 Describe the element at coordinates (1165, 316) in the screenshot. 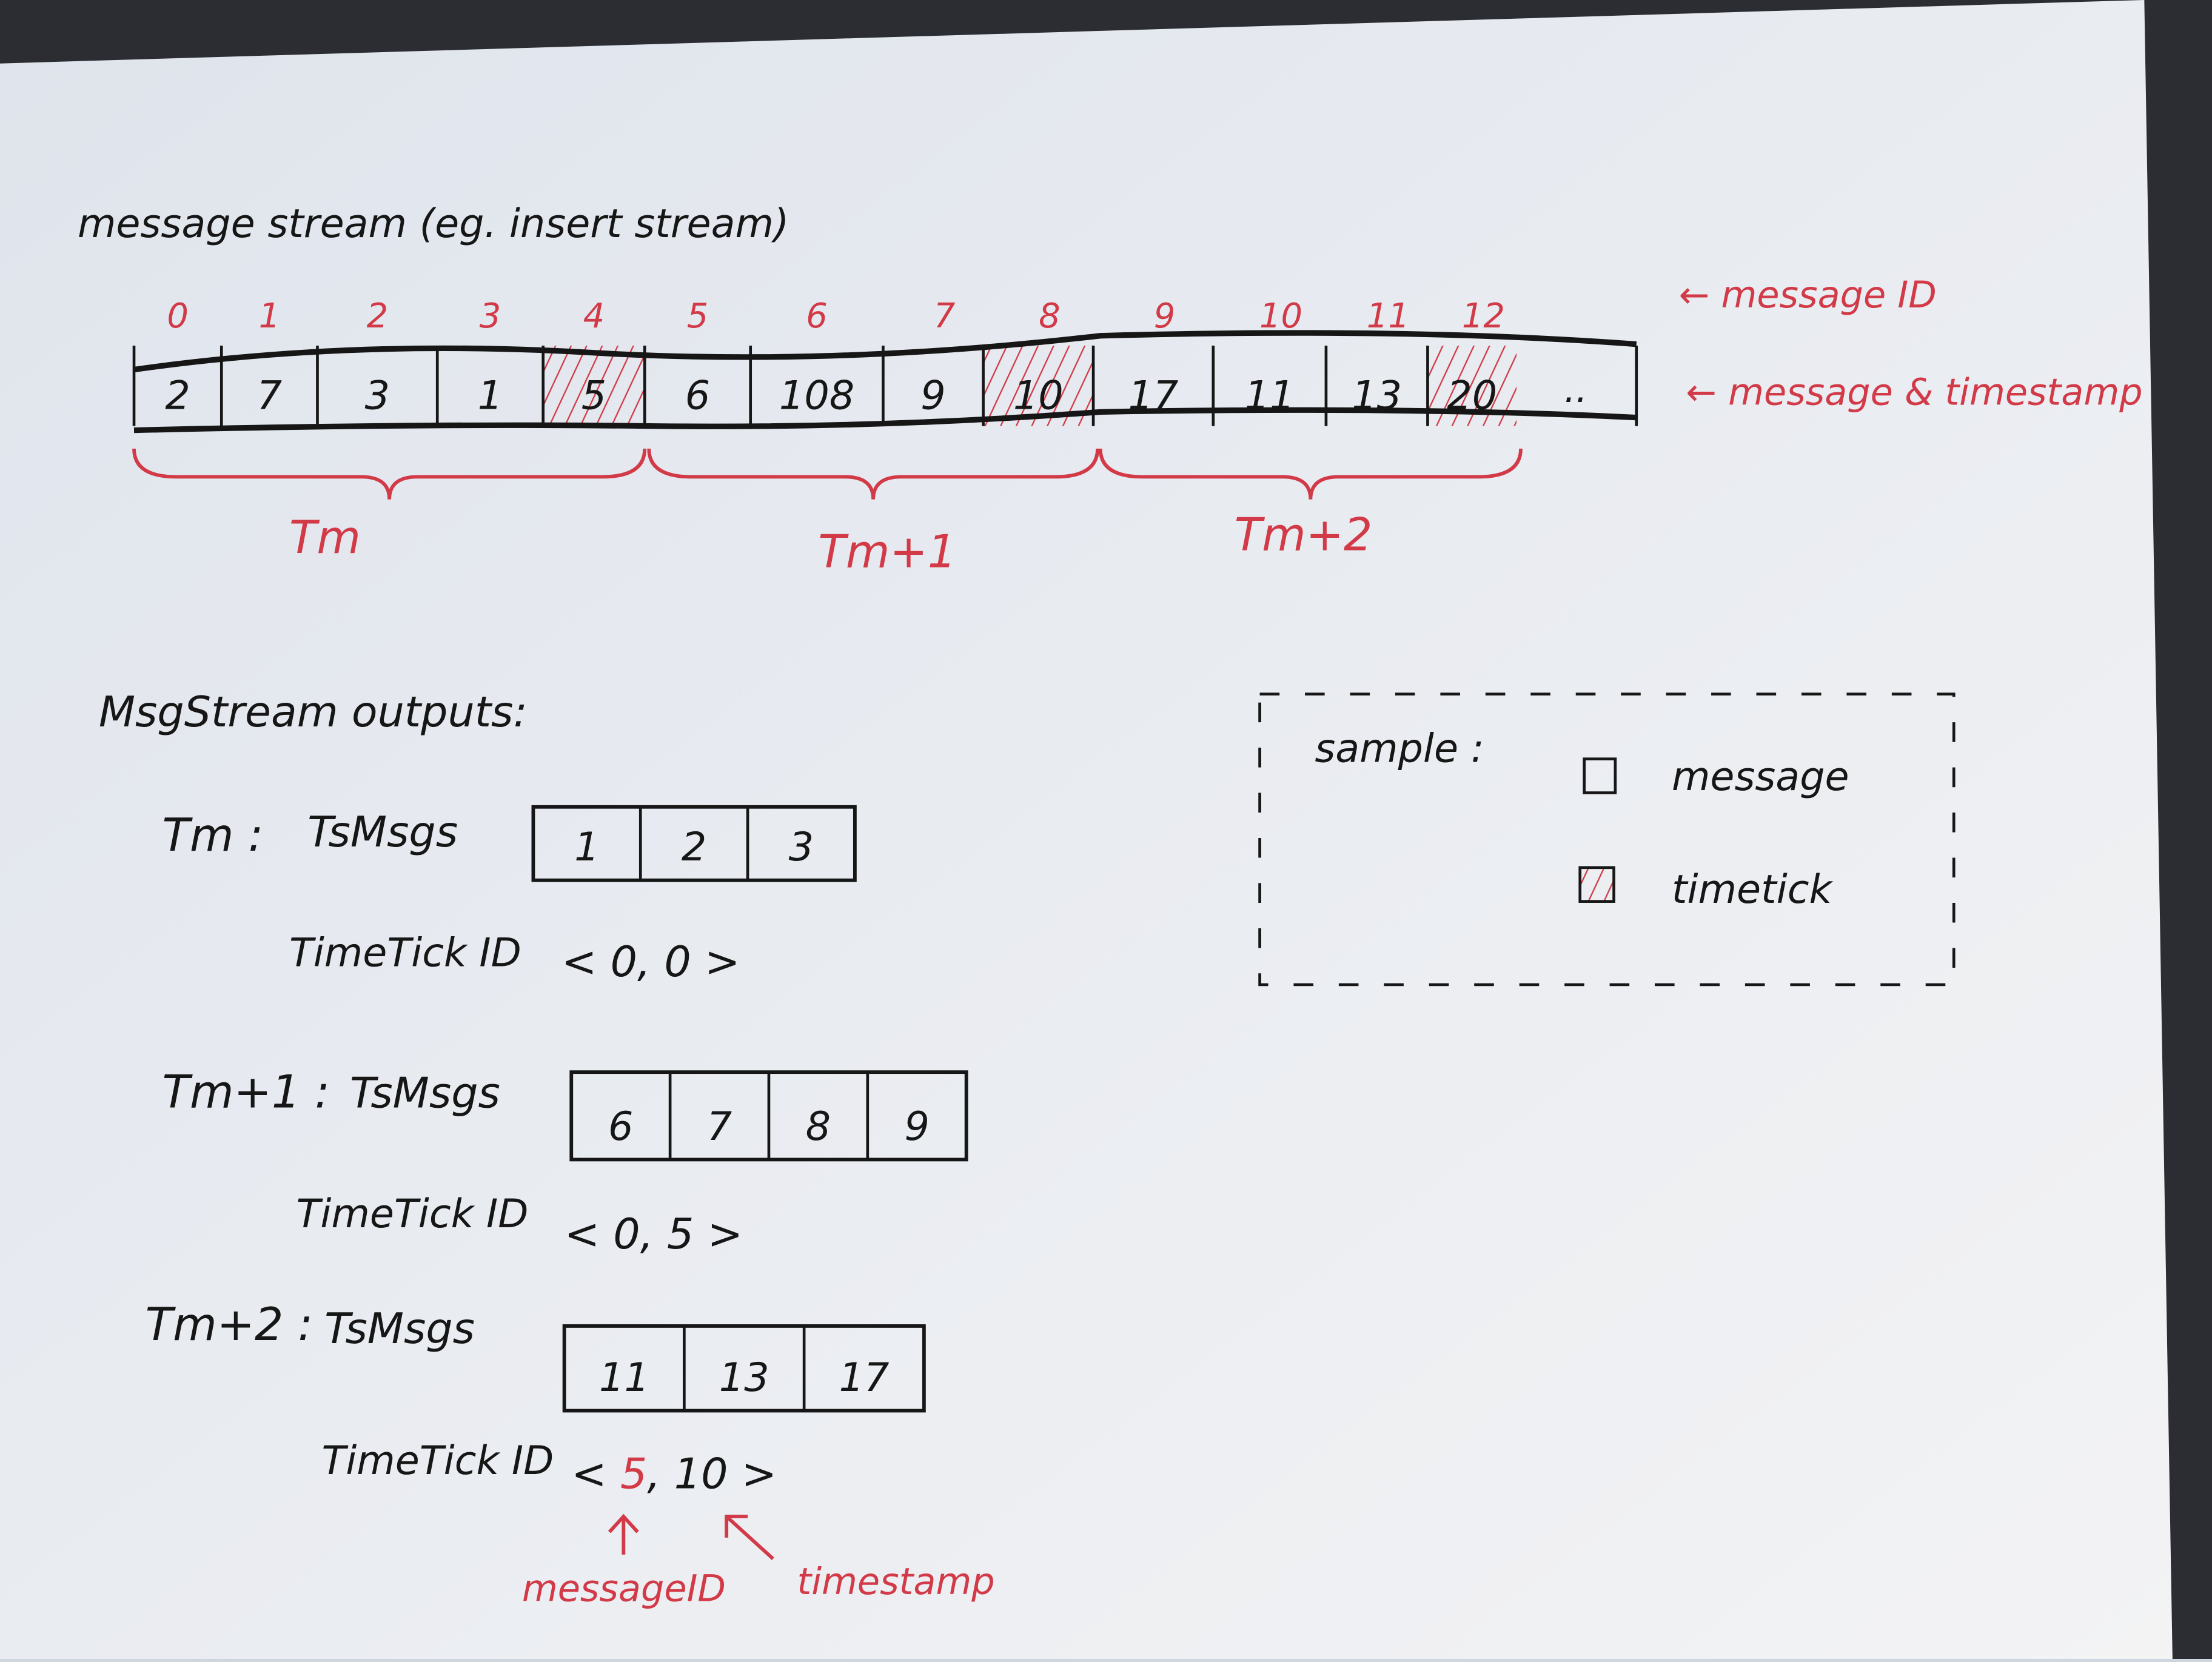

I see `message-id: 9` at that location.